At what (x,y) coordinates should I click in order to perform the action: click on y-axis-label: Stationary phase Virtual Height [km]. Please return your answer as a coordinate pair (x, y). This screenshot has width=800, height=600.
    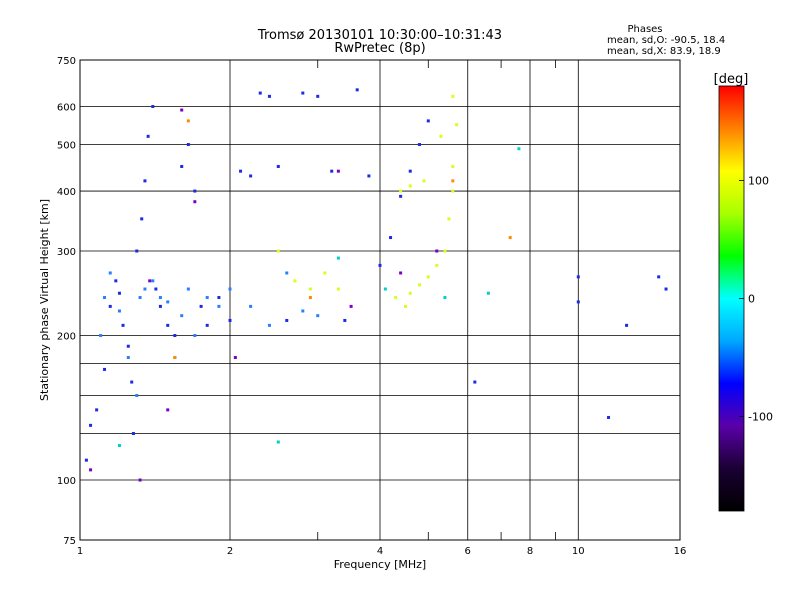
    Looking at the image, I should click on (44, 300).